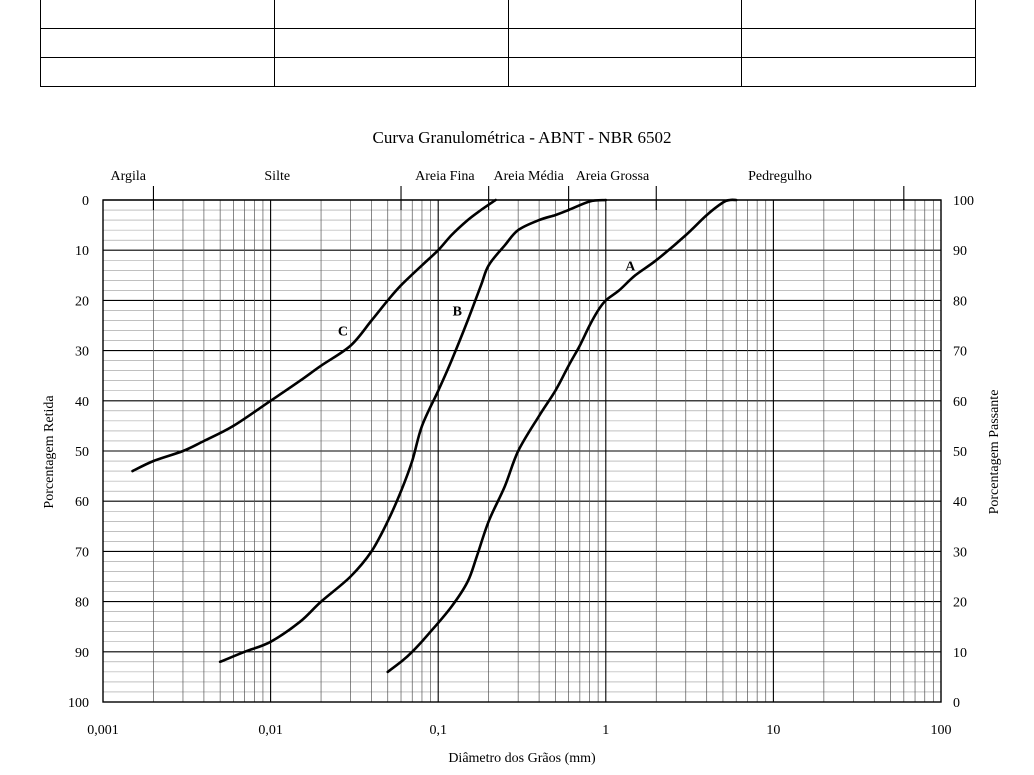 Image resolution: width=1034 pixels, height=775 pixels. Describe the element at coordinates (941, 730) in the screenshot. I see `x-tick-label: 100` at that location.